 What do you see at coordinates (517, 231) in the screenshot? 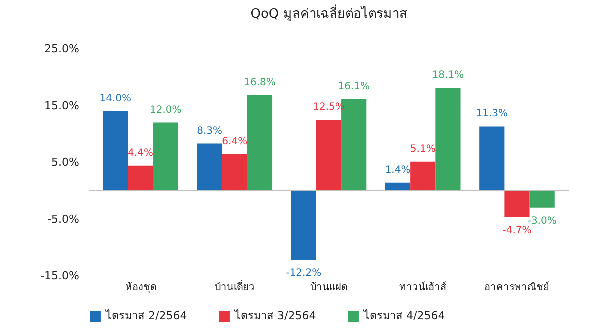
I see `data-label: -4.7%` at bounding box center [517, 231].